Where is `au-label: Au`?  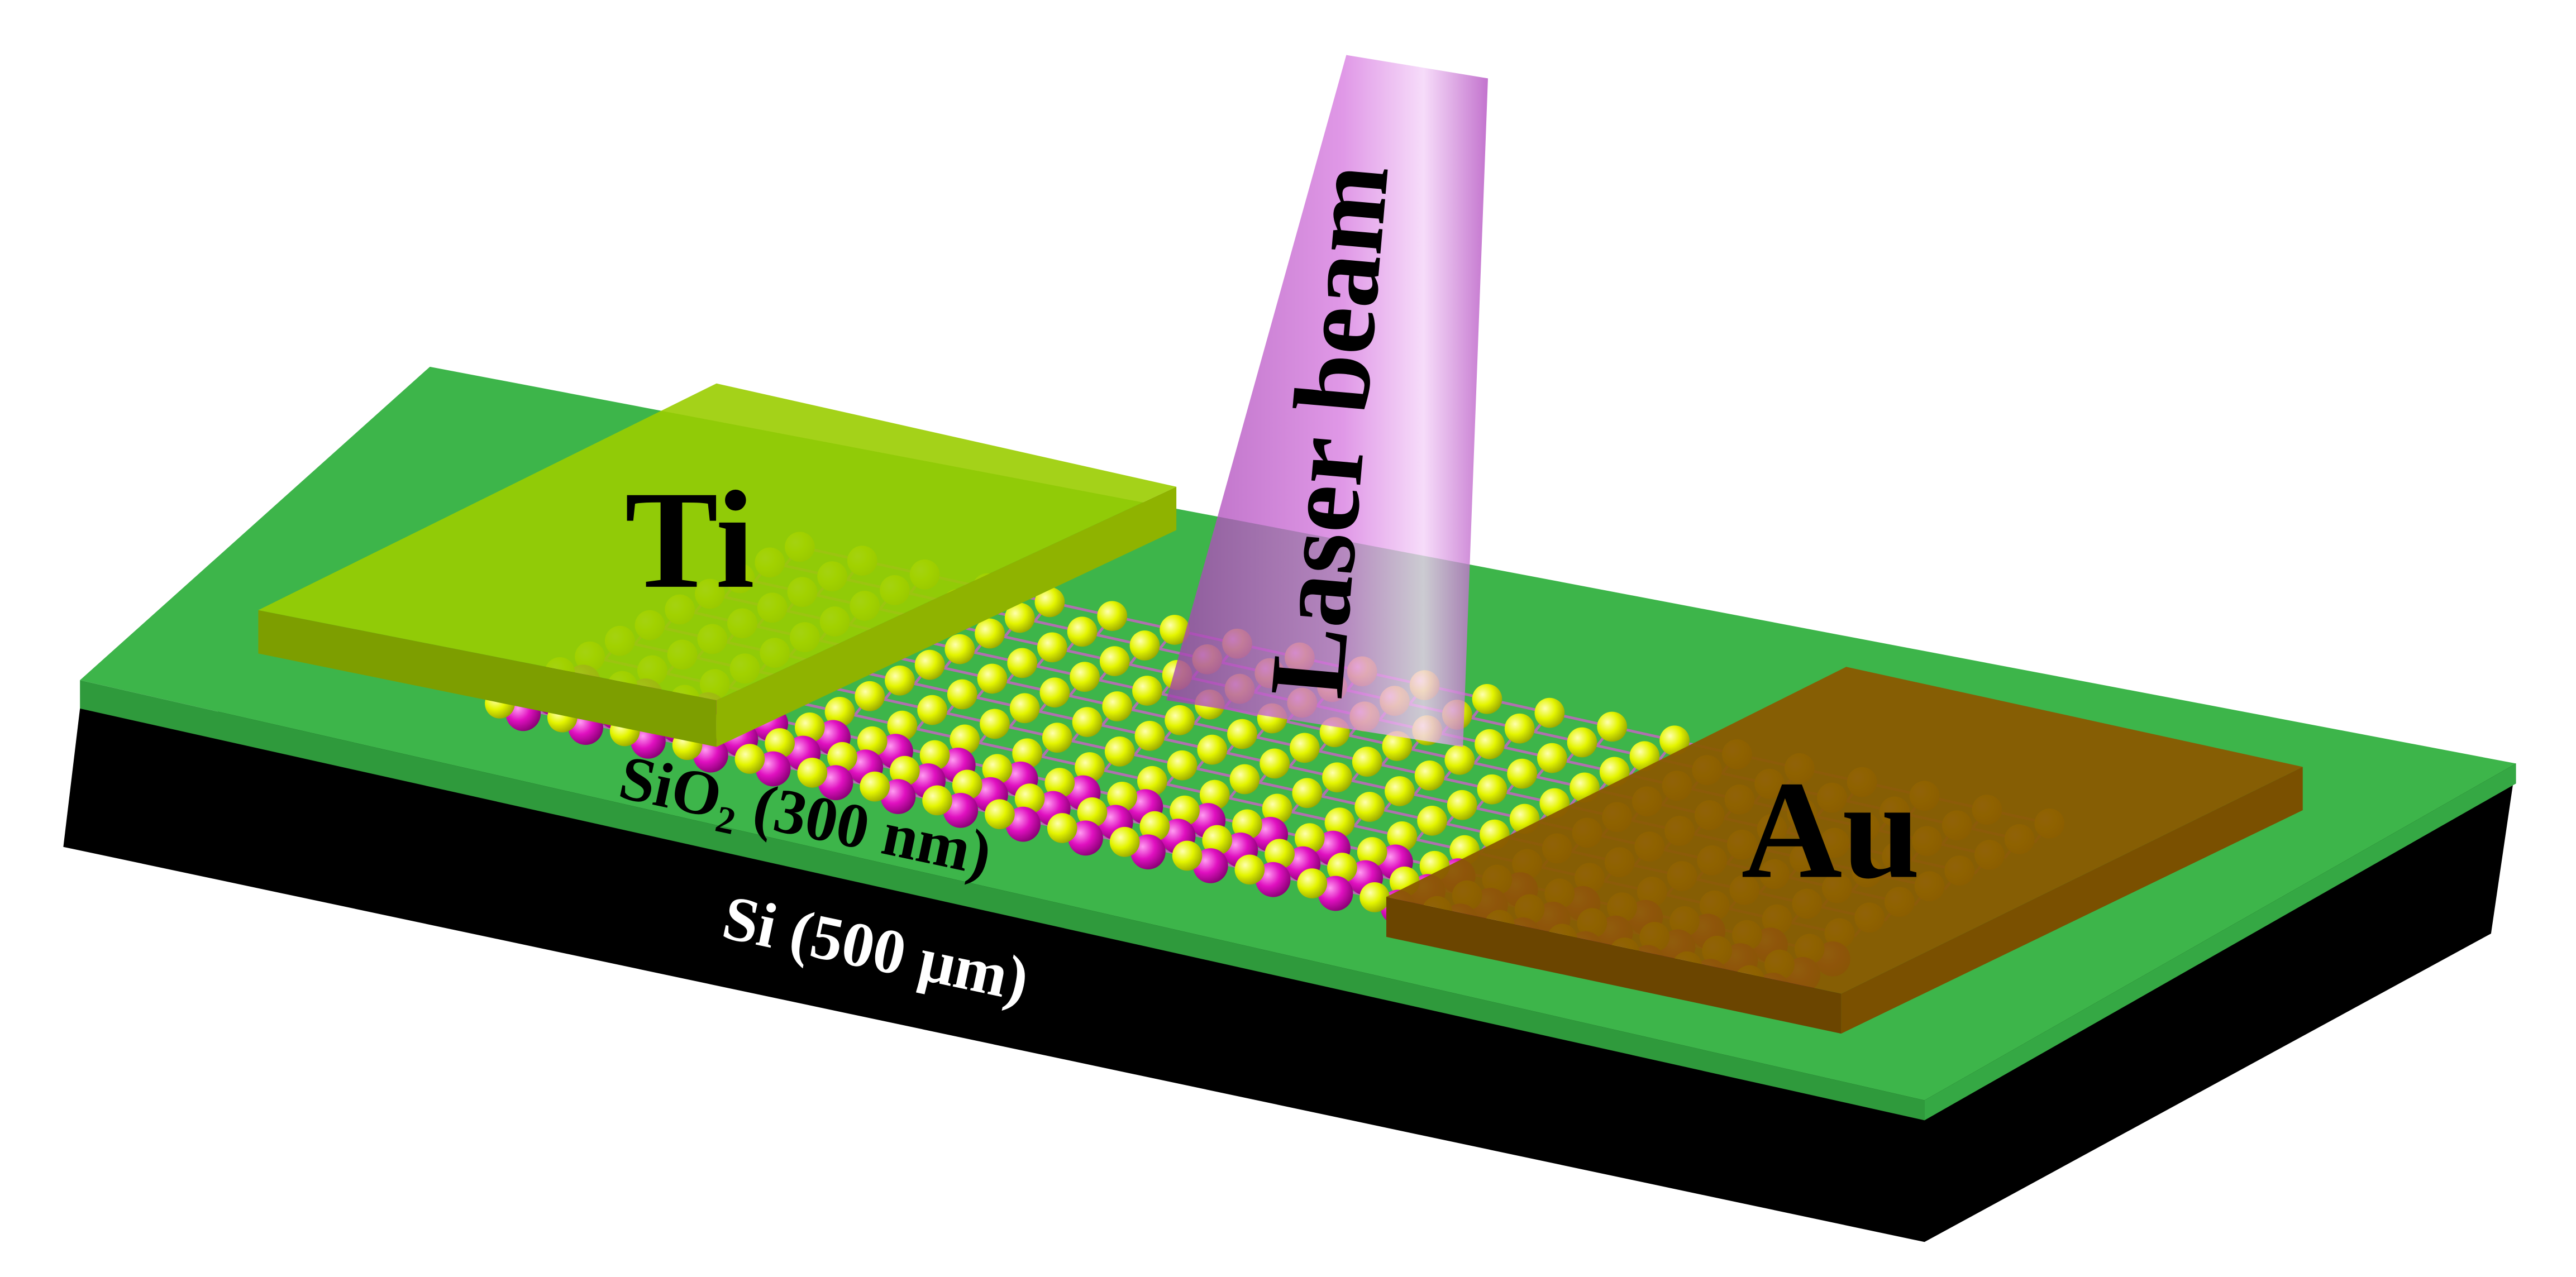 au-label: Au is located at coordinates (1831, 830).